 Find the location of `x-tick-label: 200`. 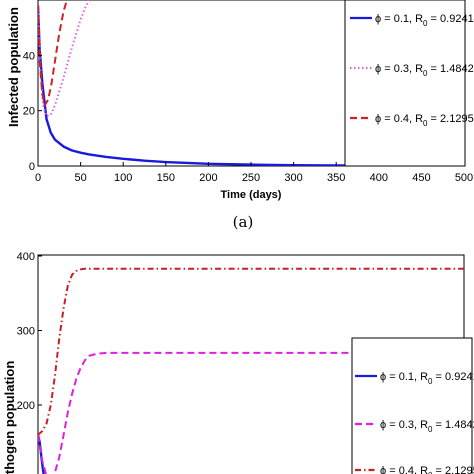

x-tick-label: 200 is located at coordinates (208, 178).